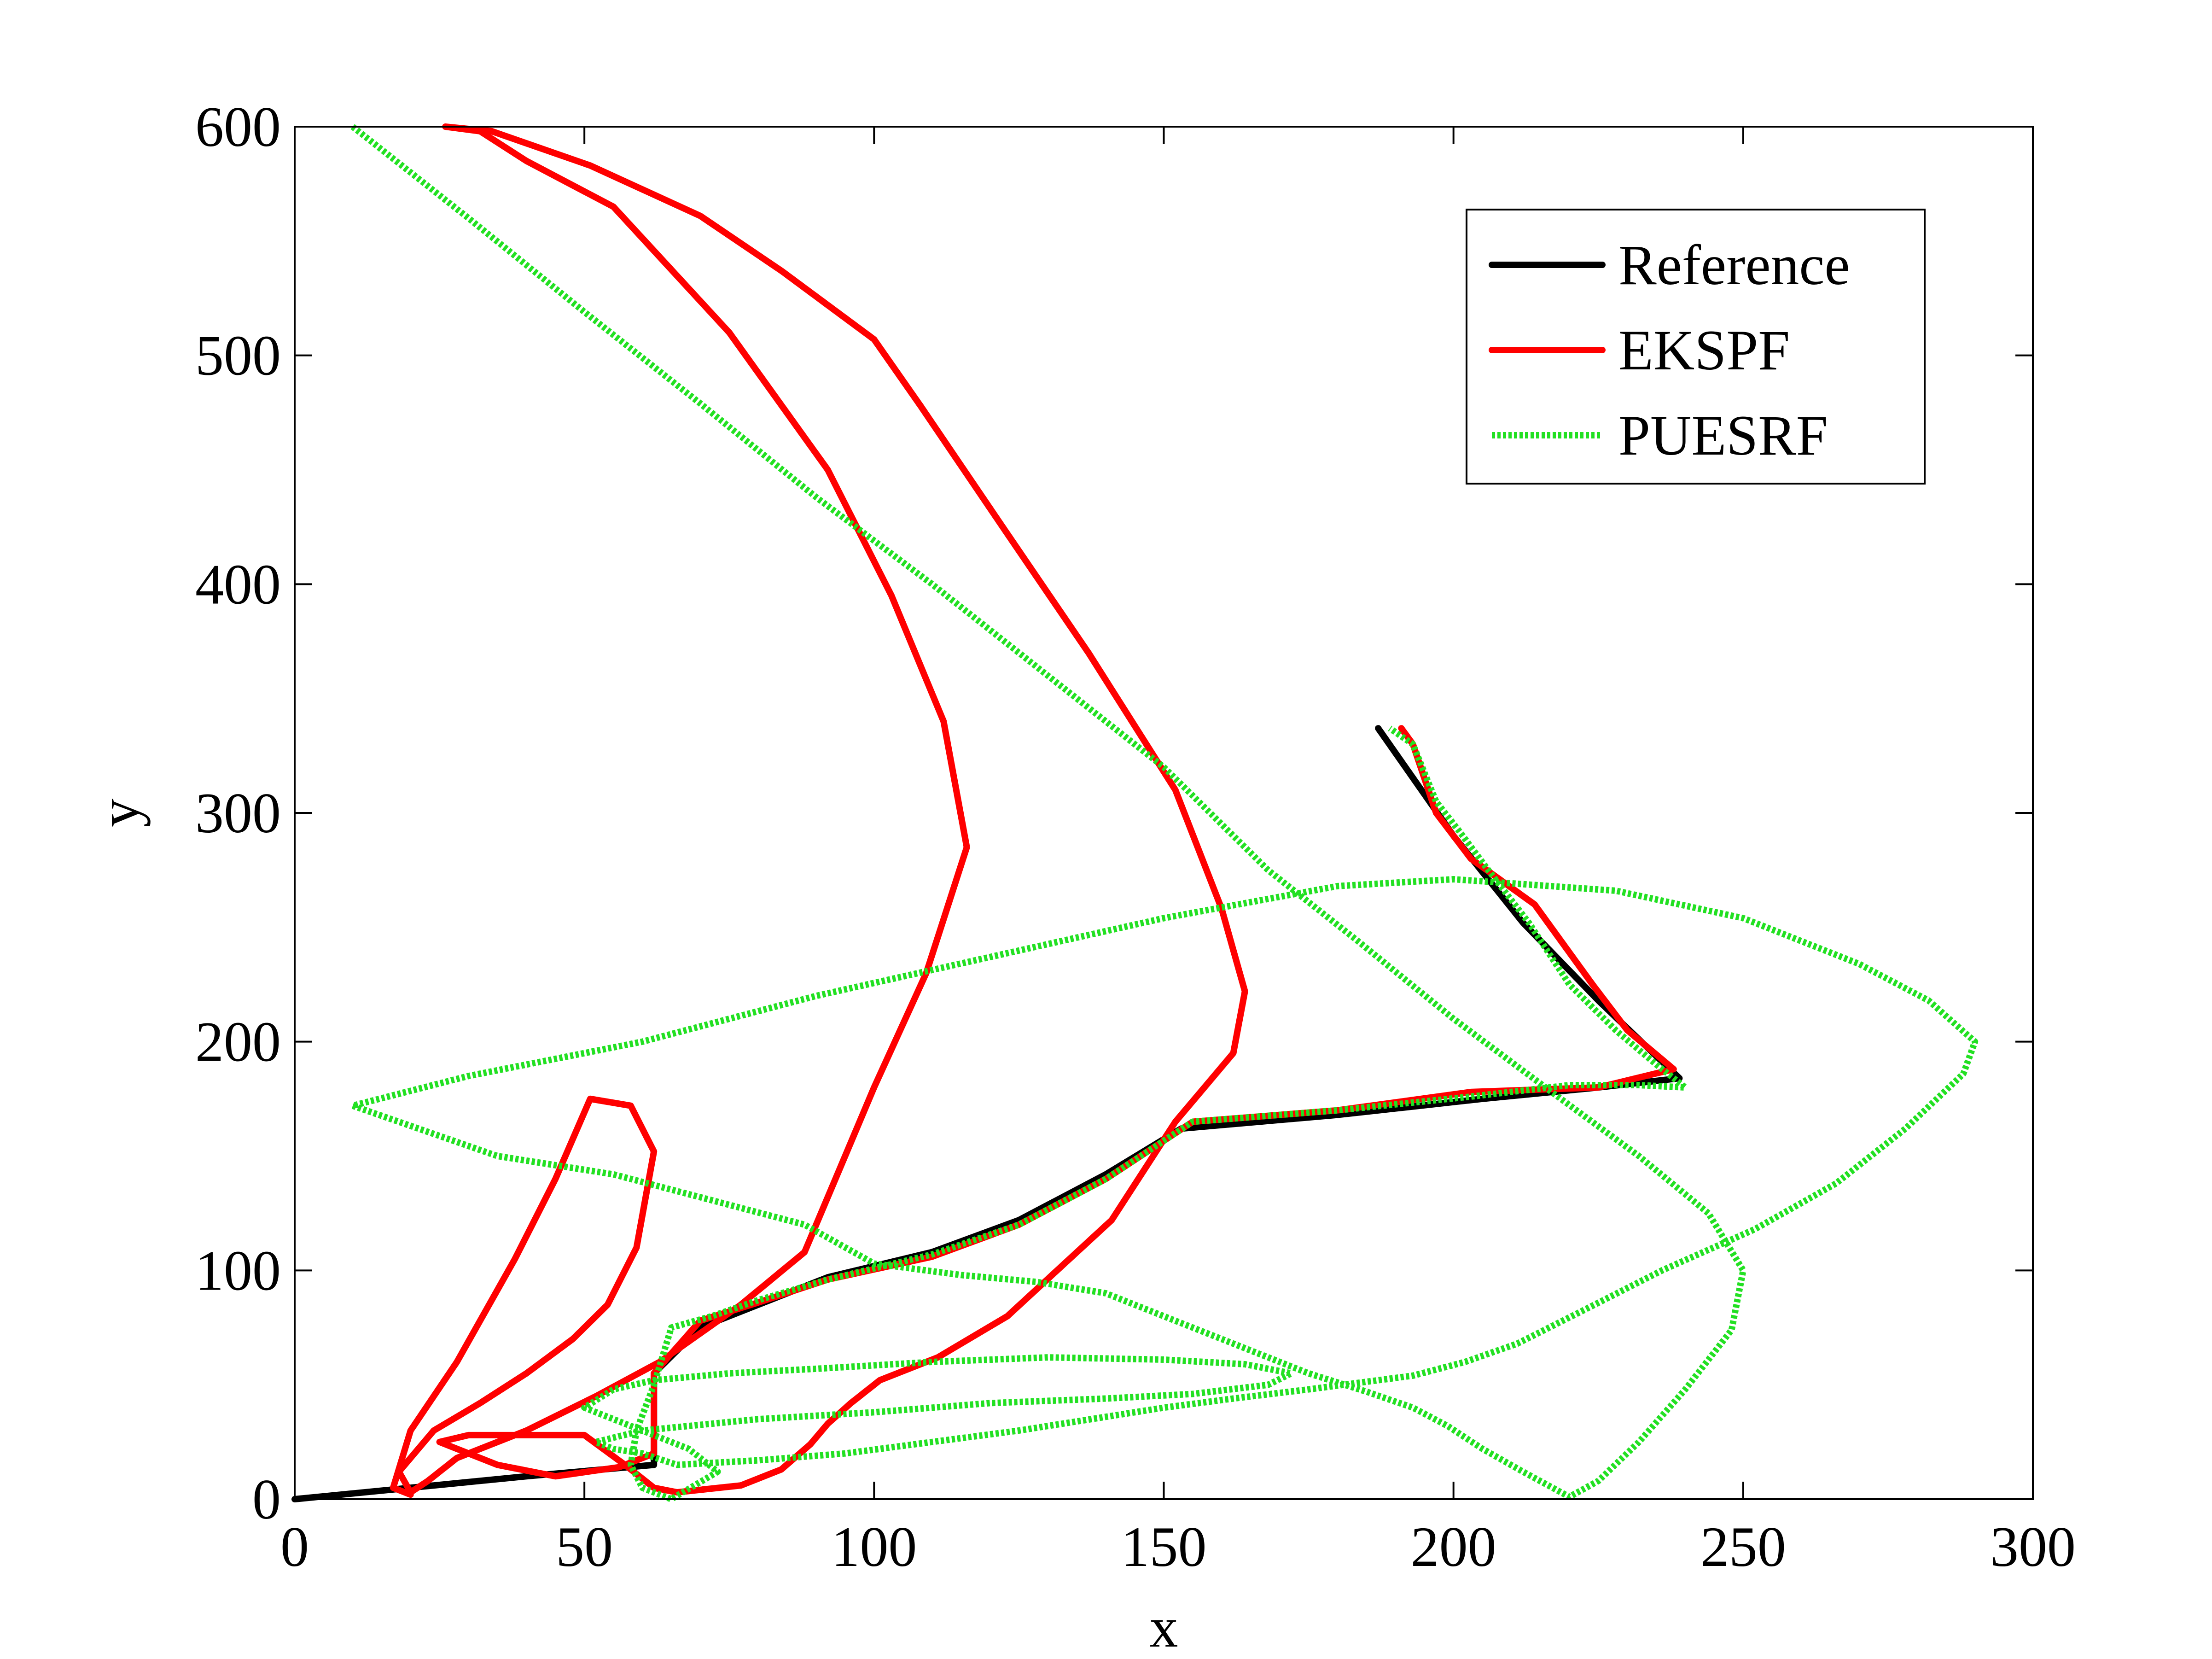 The height and width of the screenshot is (1659, 2212). What do you see at coordinates (1164, 1546) in the screenshot?
I see `x-tick-label: 150` at bounding box center [1164, 1546].